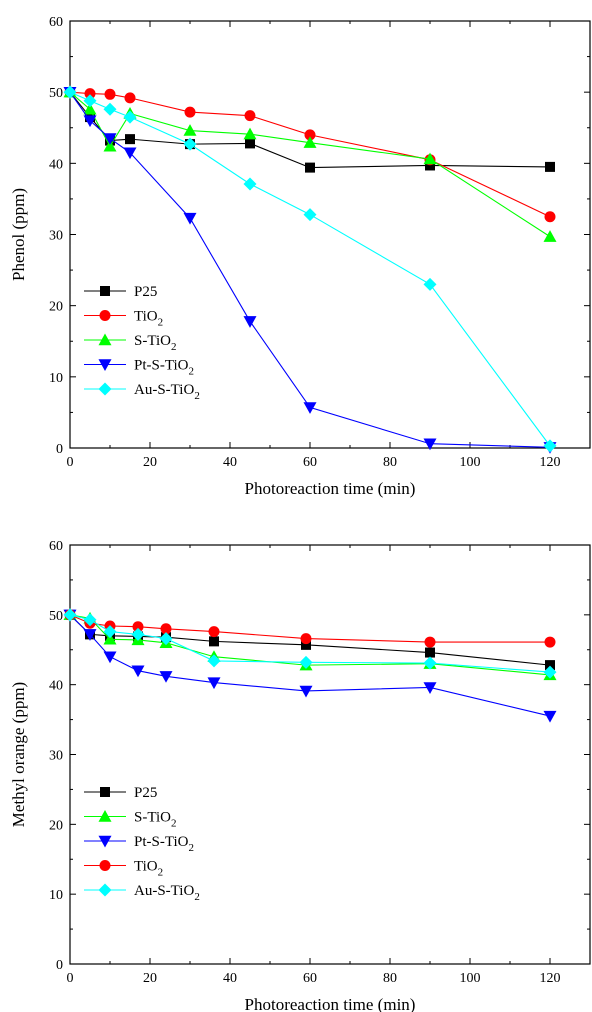 Image resolution: width=592 pixels, height=1012 pixels. I want to click on y-tick-label: 0, so click(59, 965).